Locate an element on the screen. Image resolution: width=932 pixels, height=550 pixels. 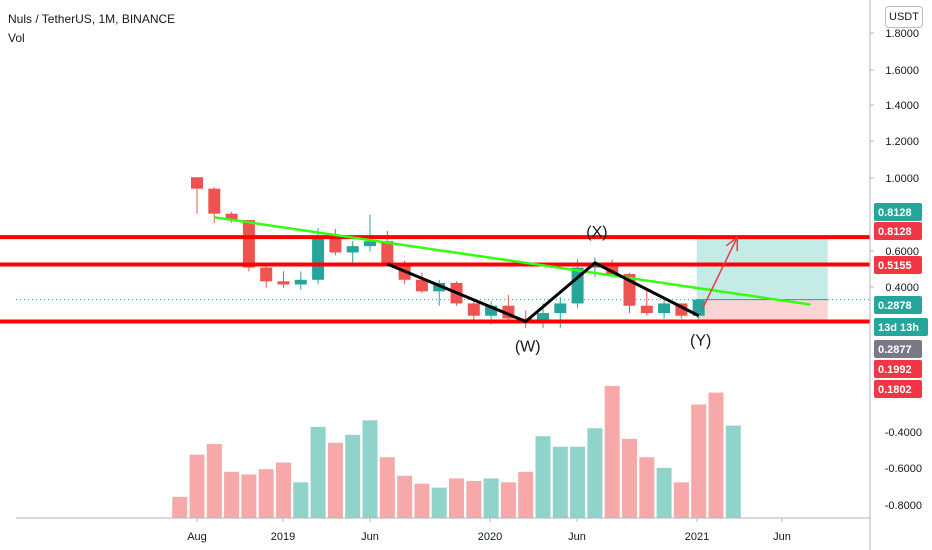
time-tick-label: 2021 is located at coordinates (697, 537).